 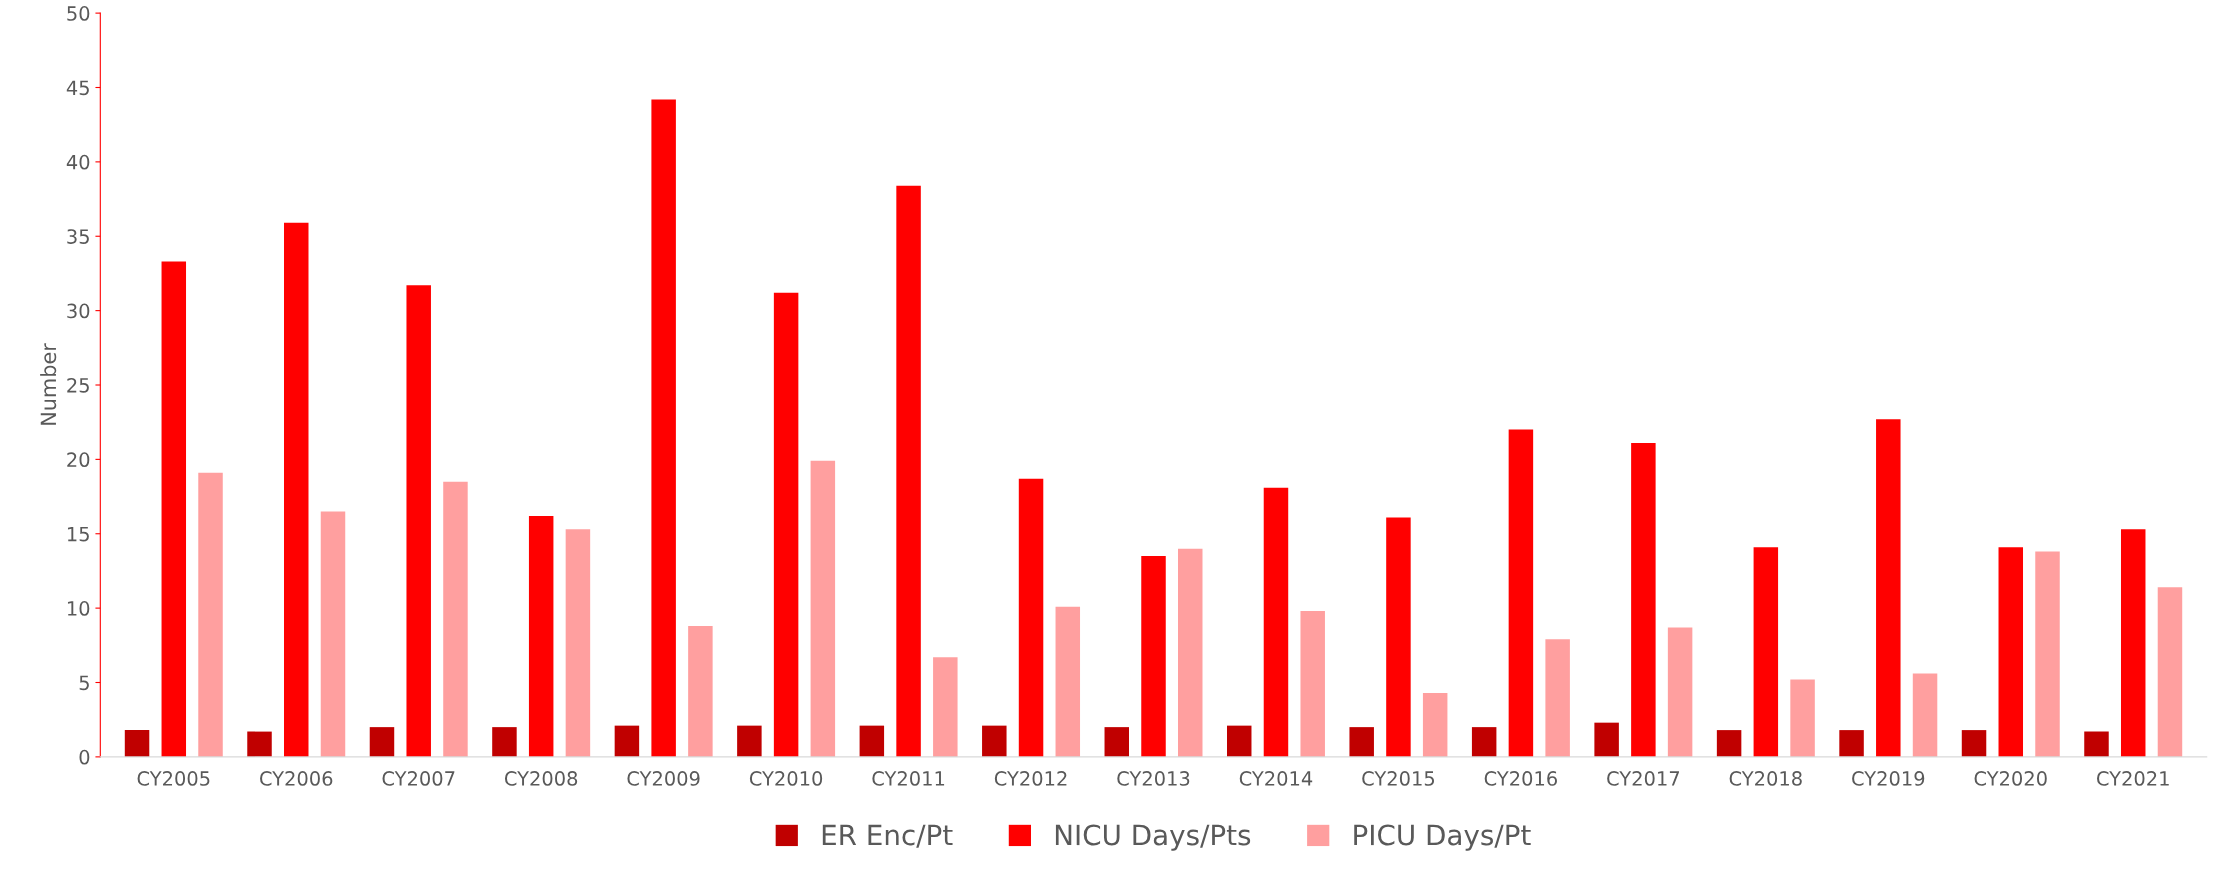 I want to click on y-tick-label: 5, so click(x=84, y=683).